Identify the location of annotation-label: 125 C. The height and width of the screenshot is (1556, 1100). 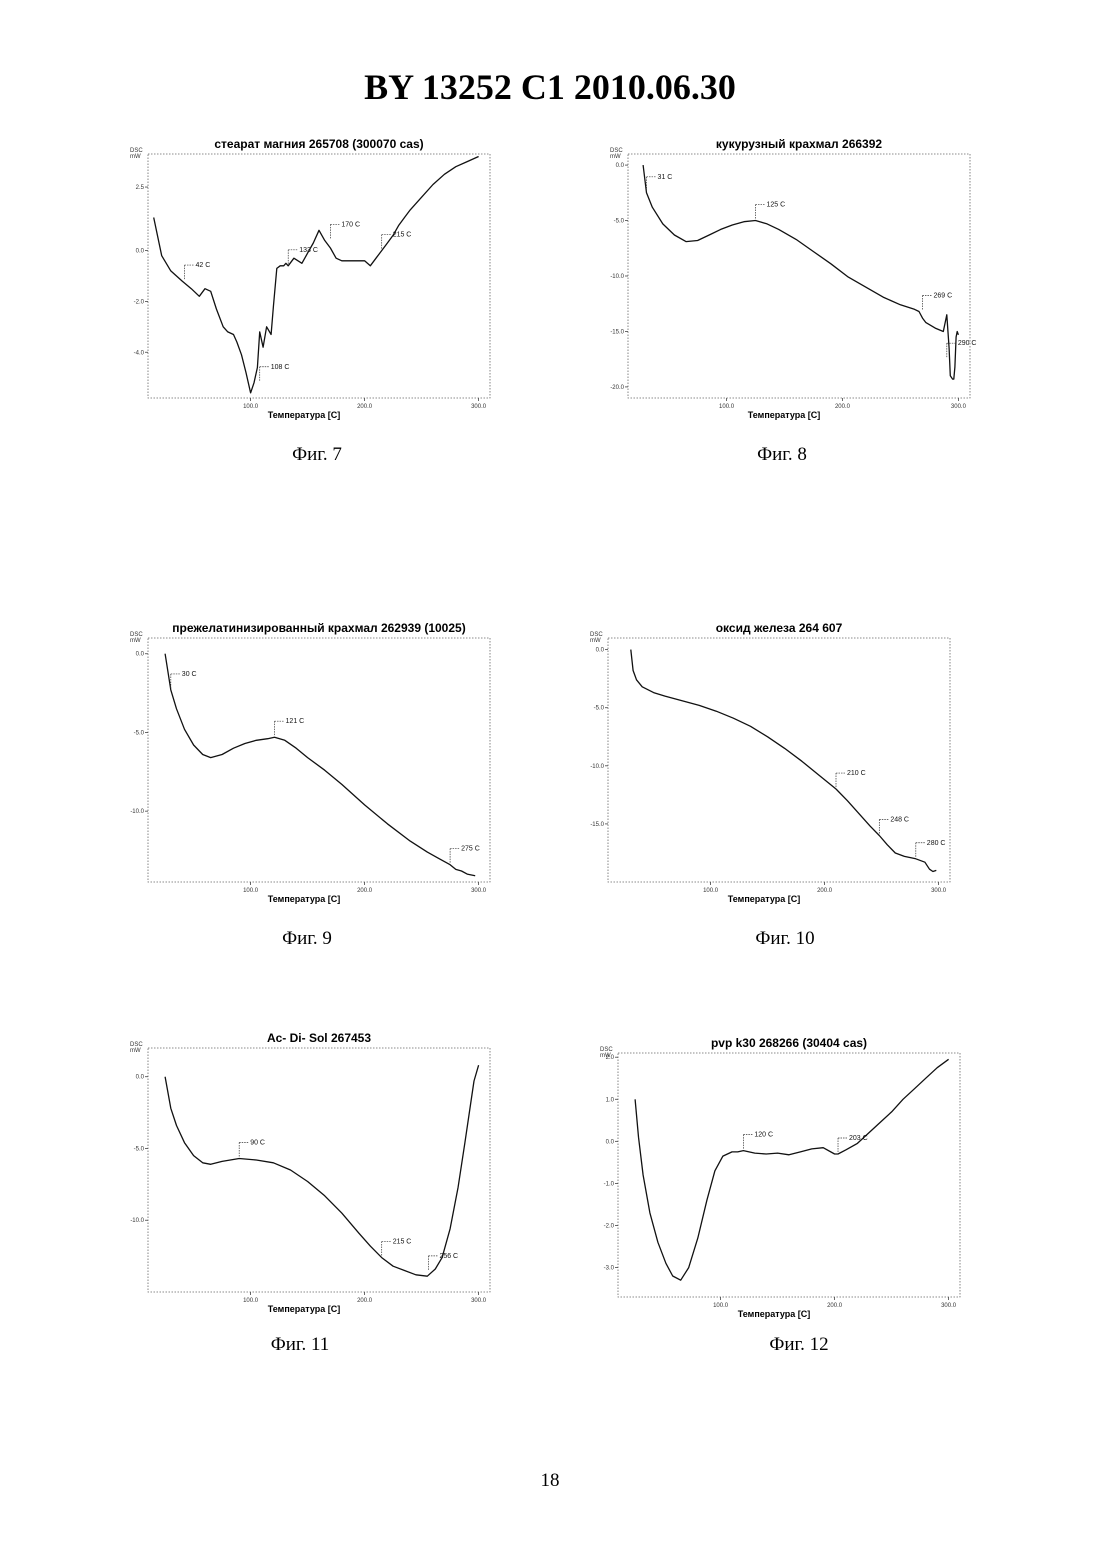
(776, 205).